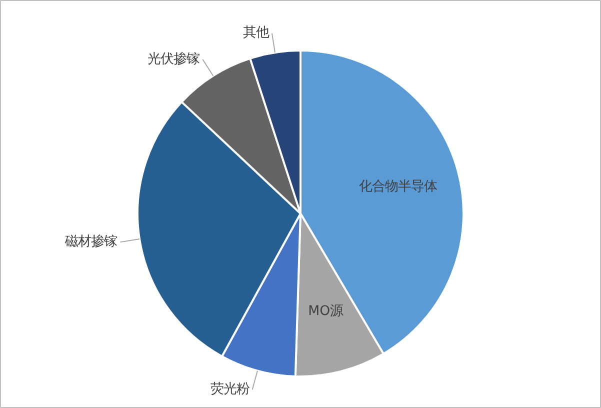 The width and height of the screenshot is (601, 408). I want to click on slice-label: 荧光粉, so click(230, 390).